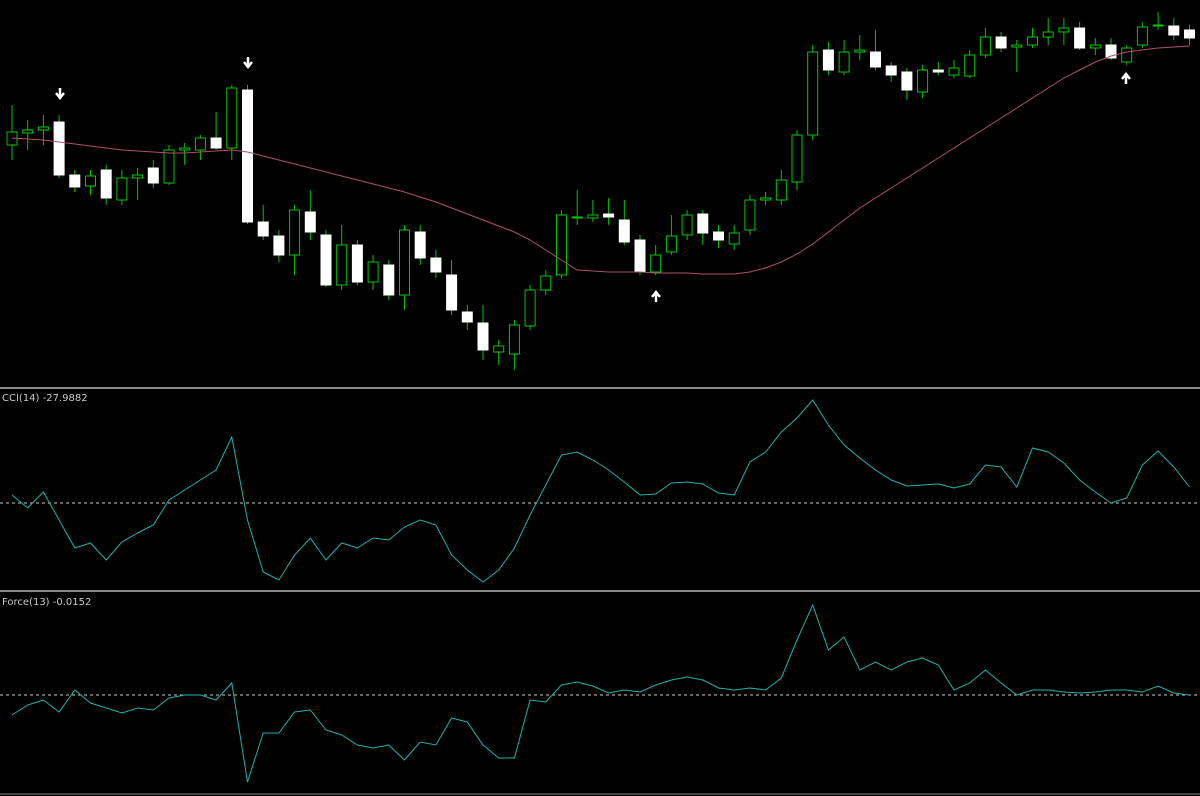 This screenshot has height=796, width=1200. I want to click on indicator-title: Force(13) -0.0152, so click(46, 602).